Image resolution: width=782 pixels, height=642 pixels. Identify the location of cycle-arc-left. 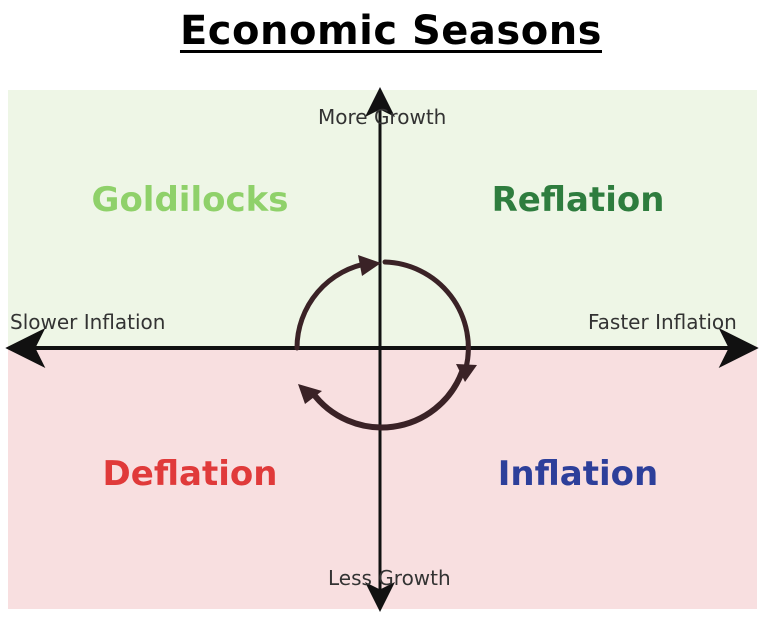
(333, 305).